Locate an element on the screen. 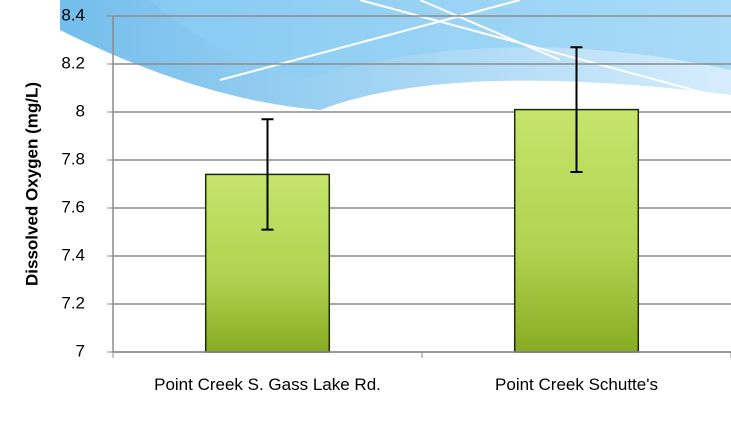 The image size is (731, 432). x-tick-label: Point Creek S. Gass Lake Rd. is located at coordinates (267, 384).